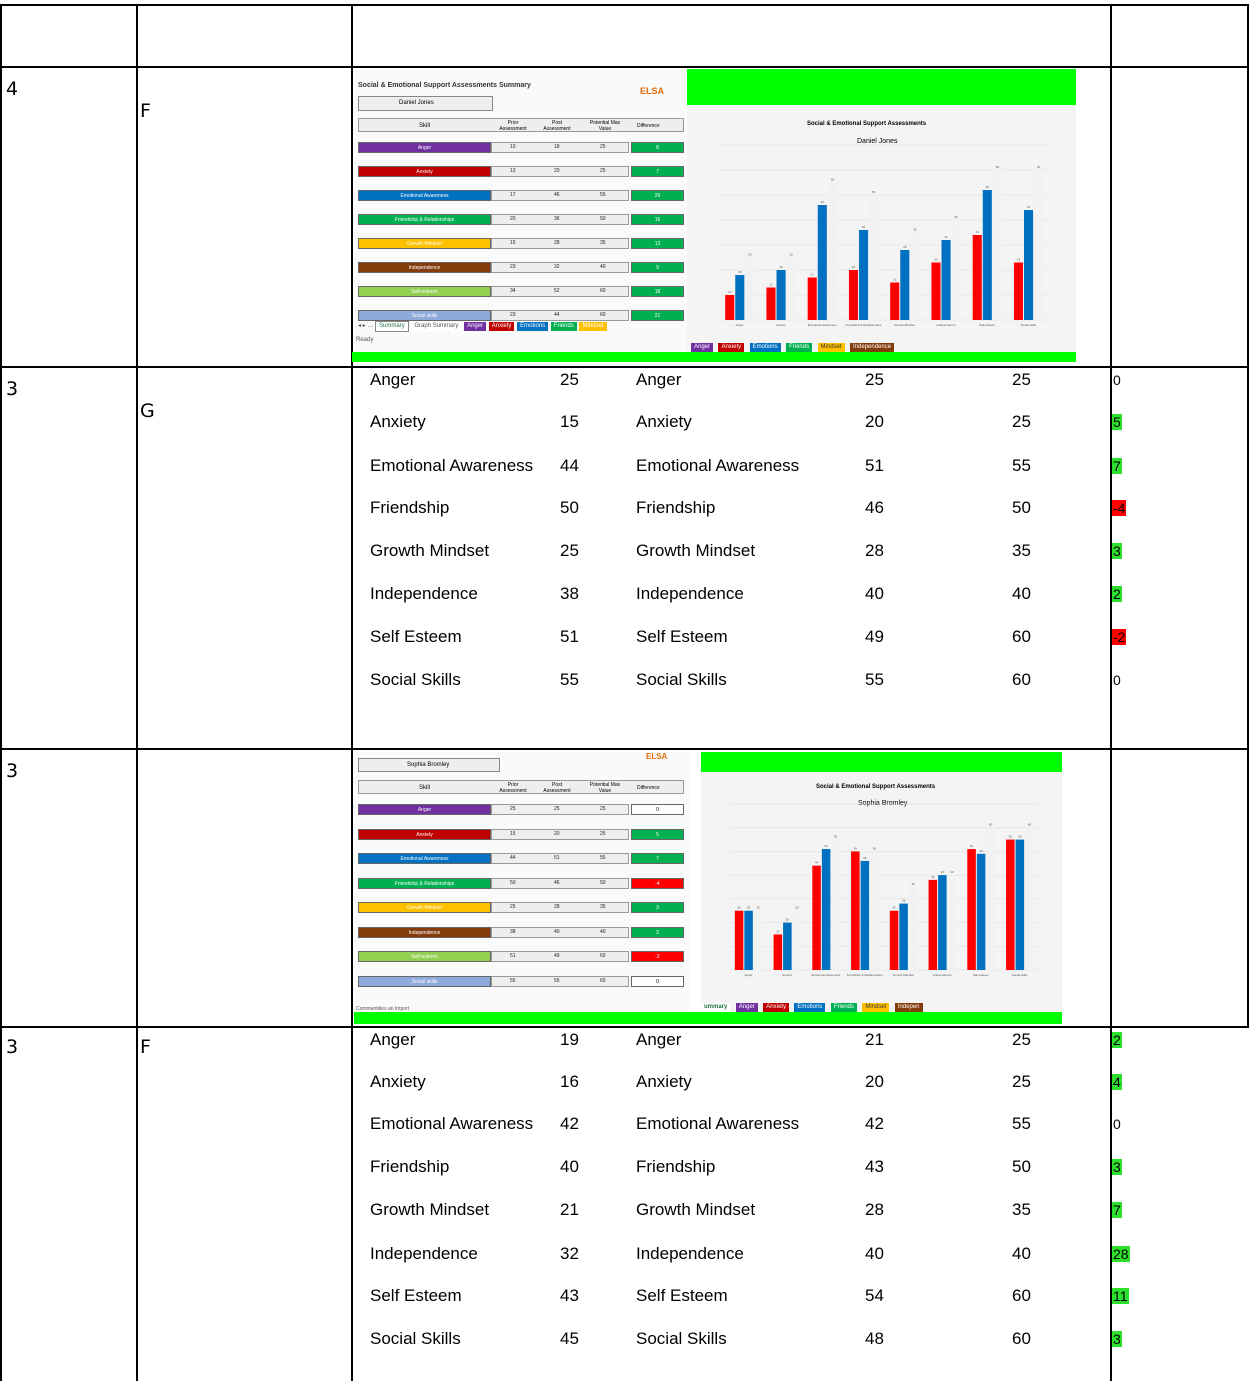  I want to click on year-cell: 3, so click(12, 1047).